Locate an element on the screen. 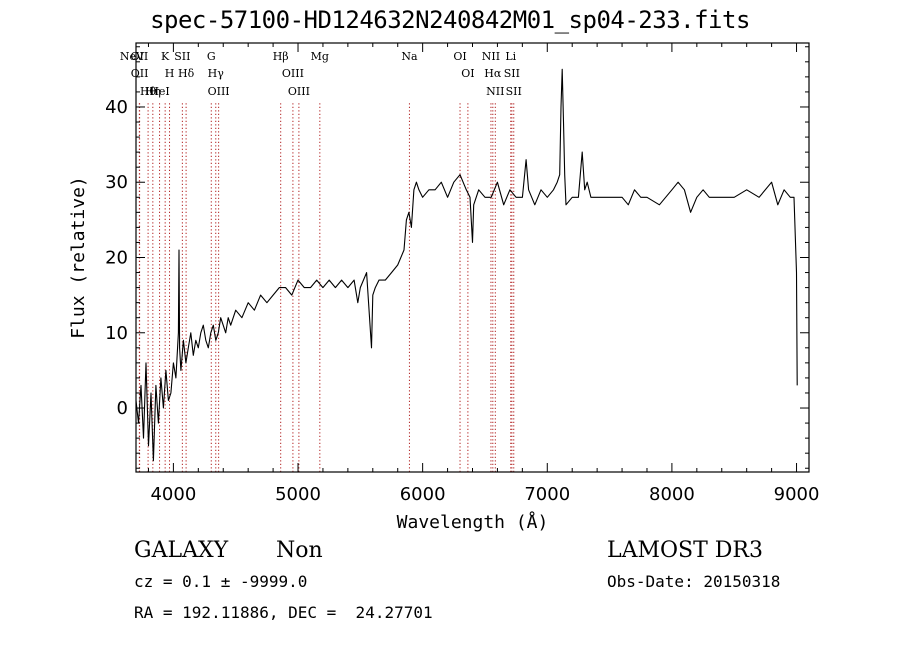 The width and height of the screenshot is (900, 649). line-label-9: Hδ is located at coordinates (186, 73).